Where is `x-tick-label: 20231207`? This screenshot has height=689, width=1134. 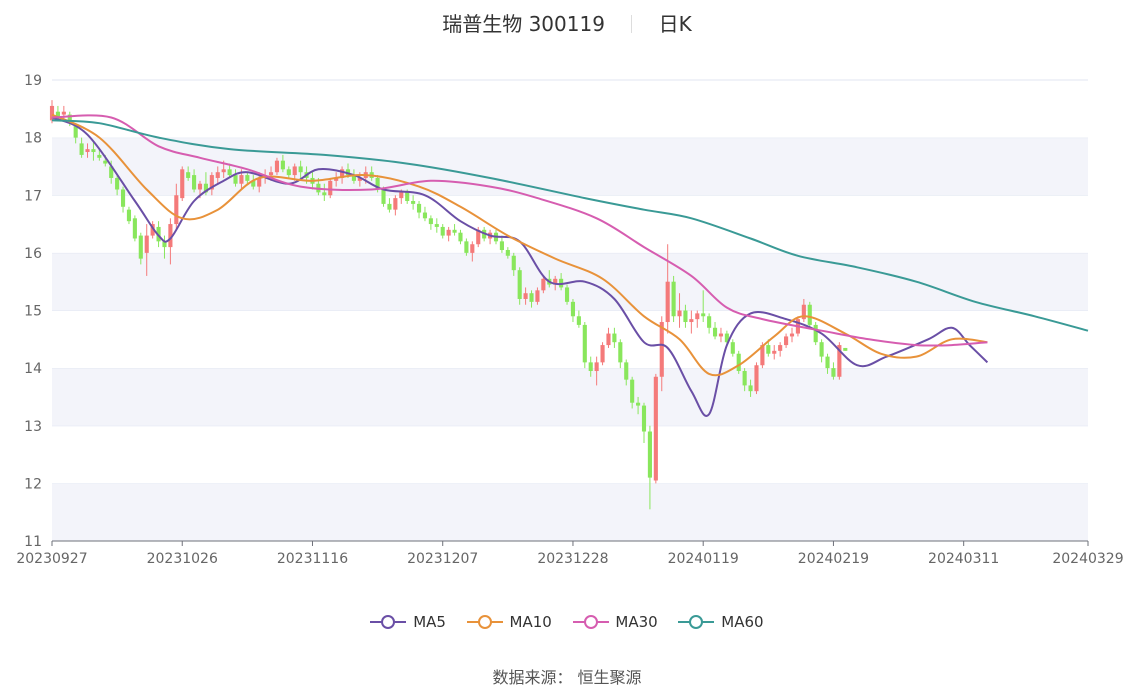
x-tick-label: 20231207 is located at coordinates (442, 559).